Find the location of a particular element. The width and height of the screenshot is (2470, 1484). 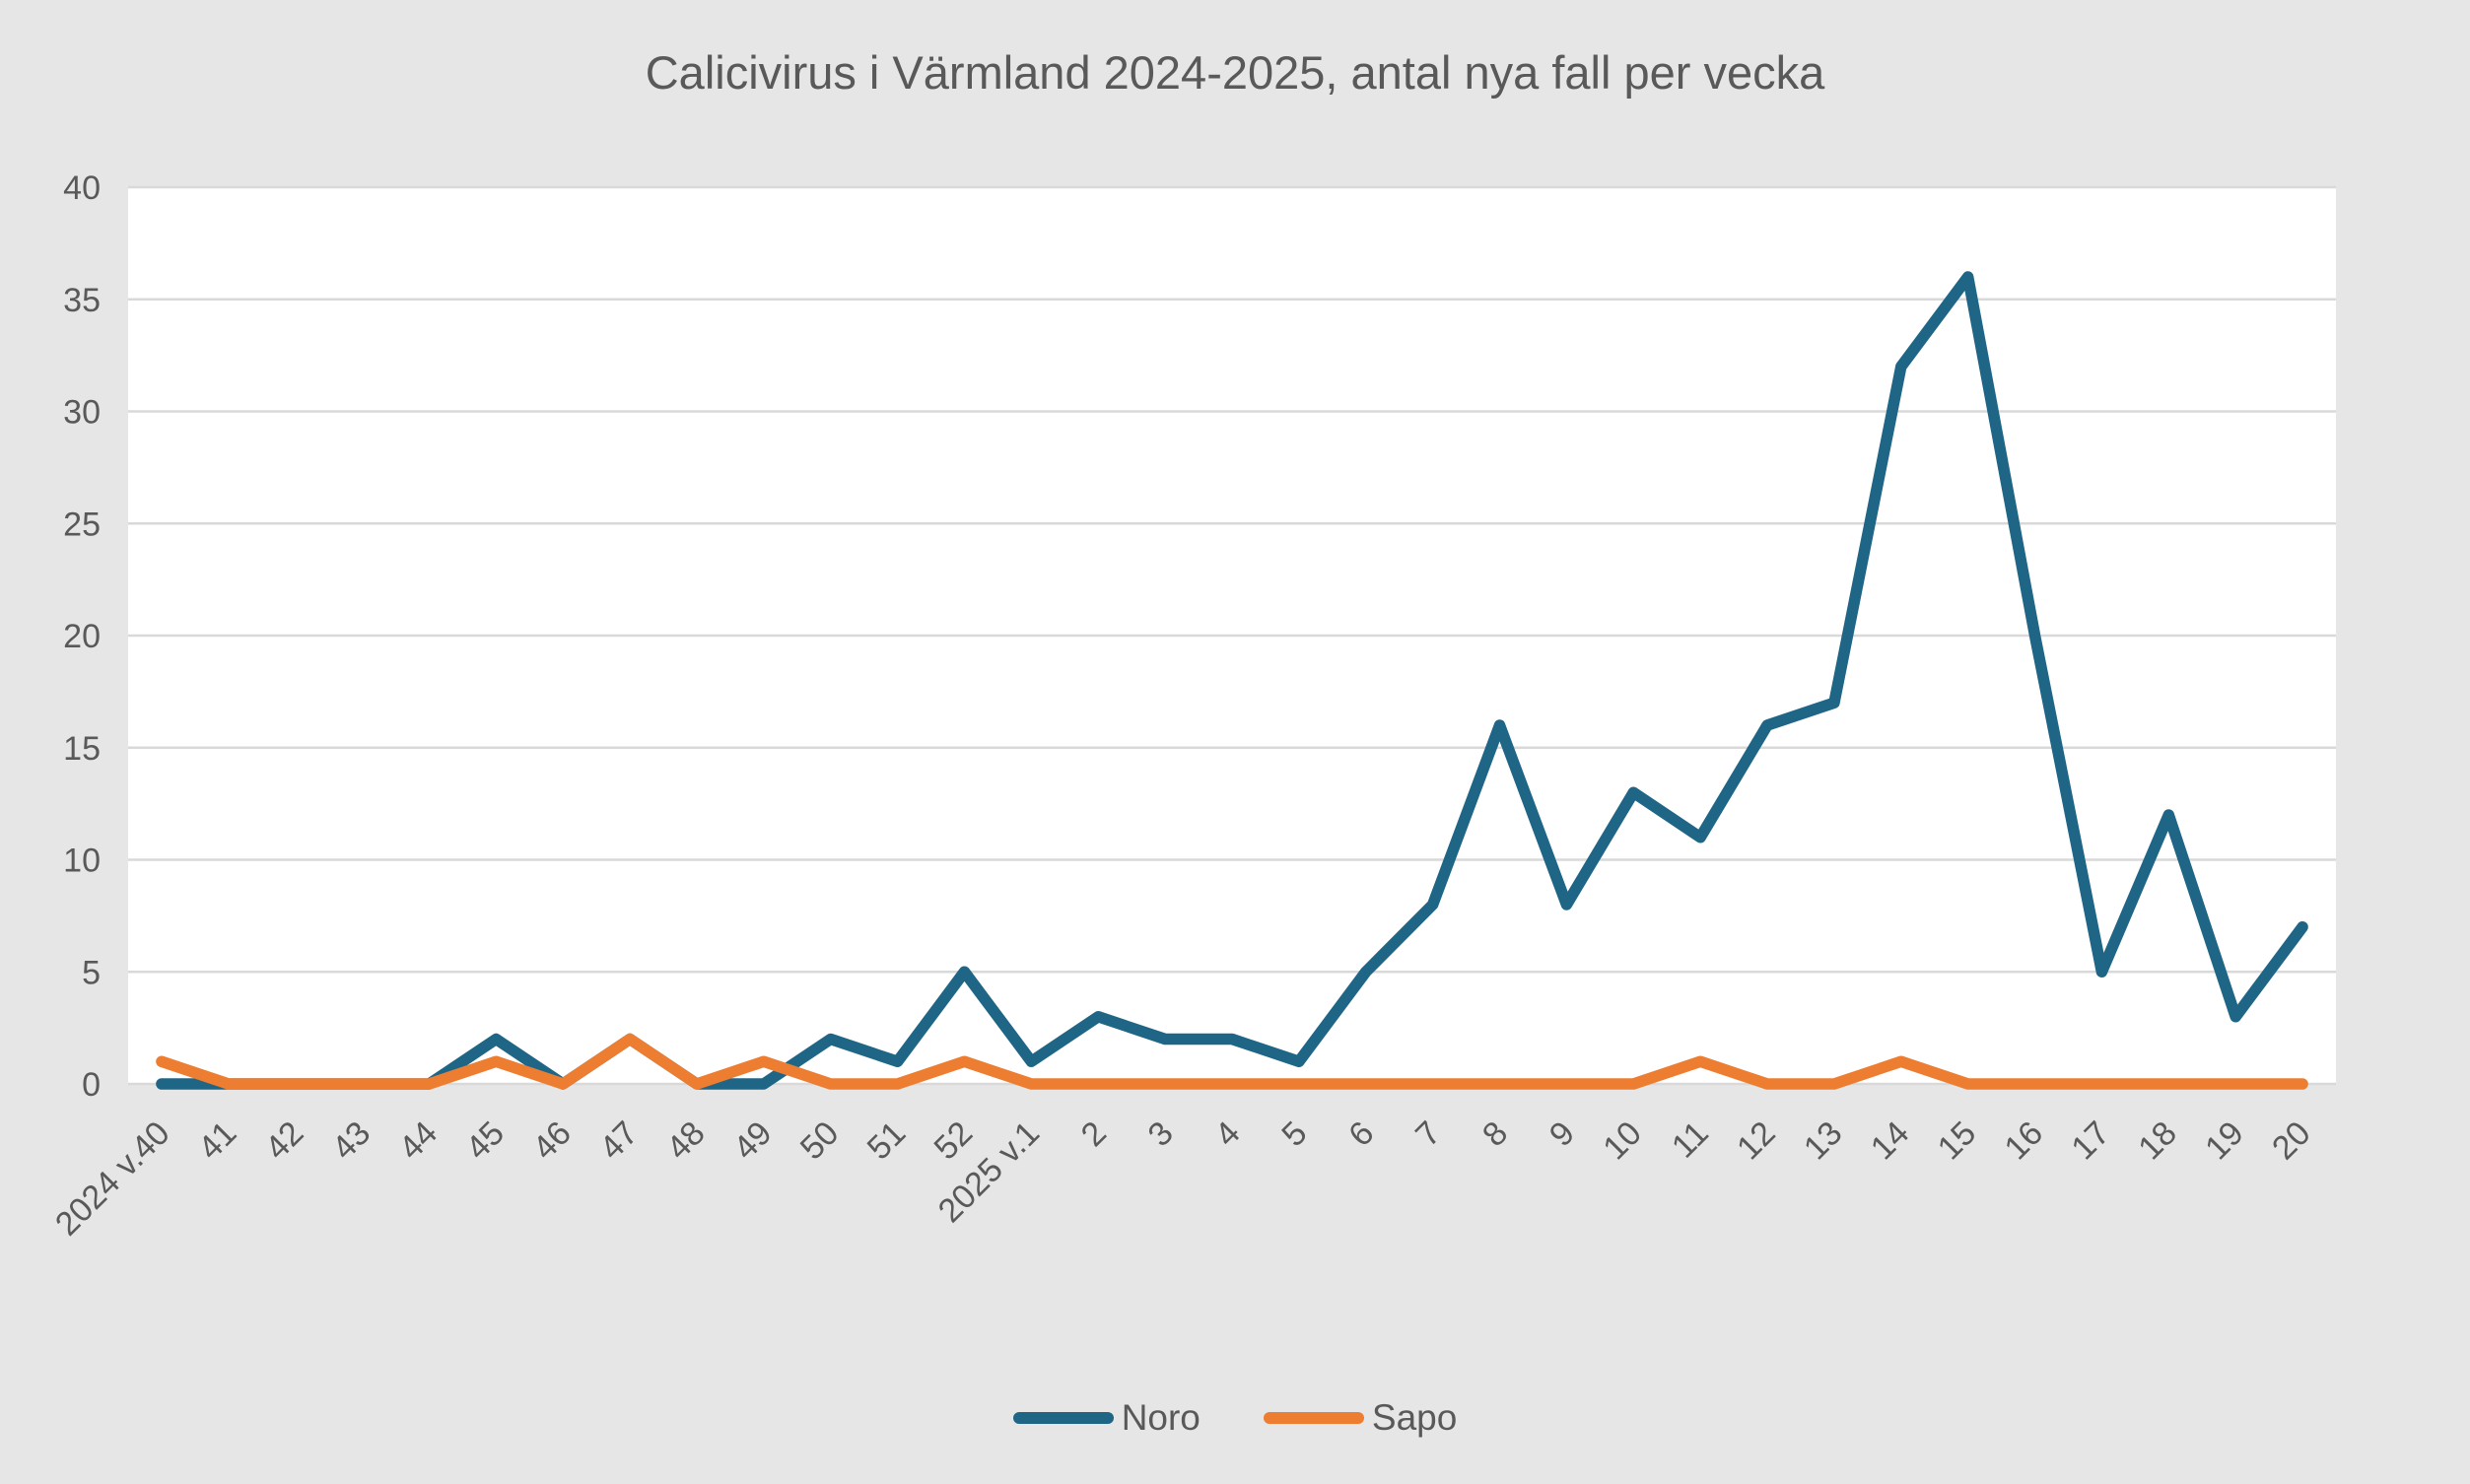

y-axis-tick-label: 20 is located at coordinates (82, 636).